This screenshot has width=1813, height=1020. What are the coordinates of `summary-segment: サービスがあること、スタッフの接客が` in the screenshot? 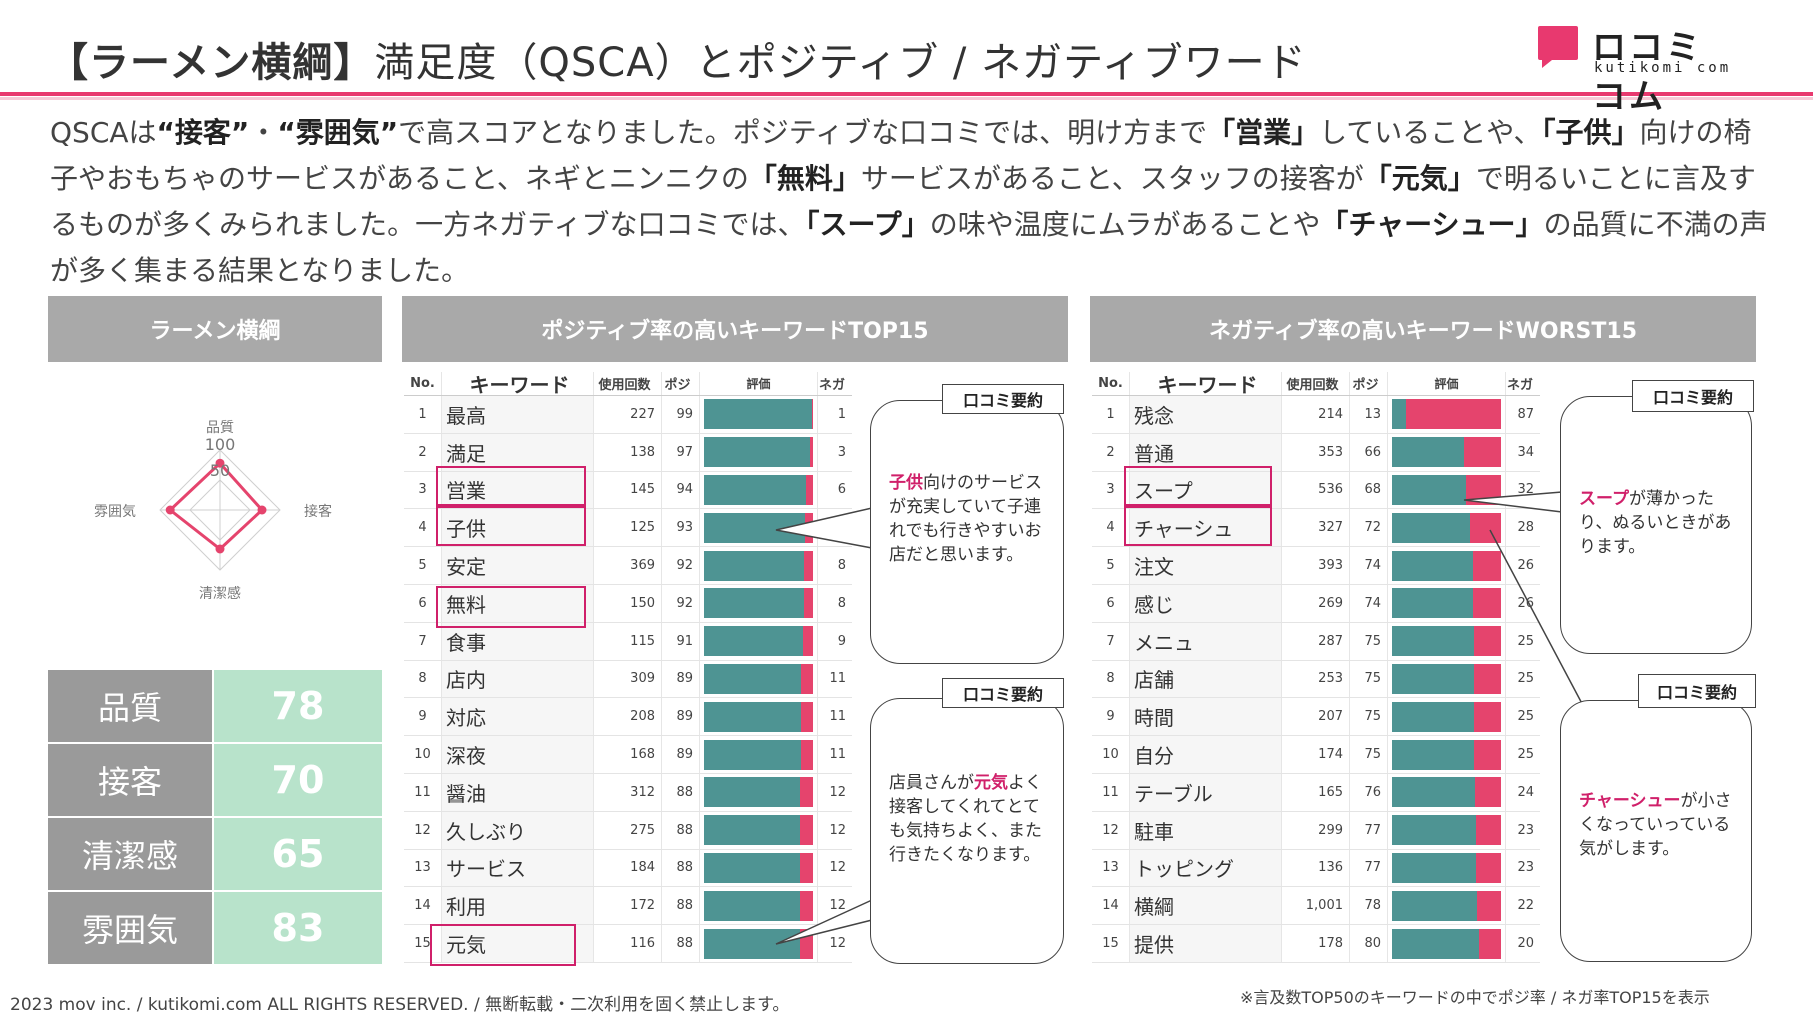 It's located at (1112, 178).